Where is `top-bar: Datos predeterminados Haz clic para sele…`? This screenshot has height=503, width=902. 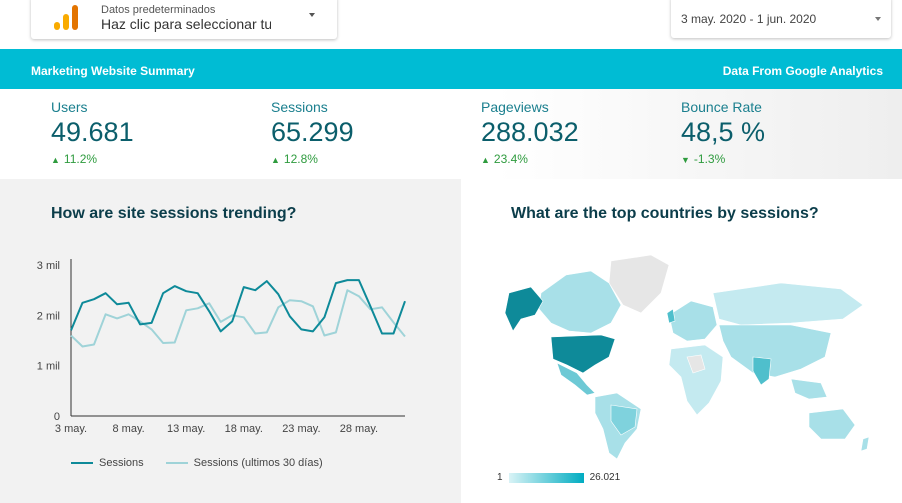
top-bar: Datos predeterminados Haz clic para sele… is located at coordinates (451, 24).